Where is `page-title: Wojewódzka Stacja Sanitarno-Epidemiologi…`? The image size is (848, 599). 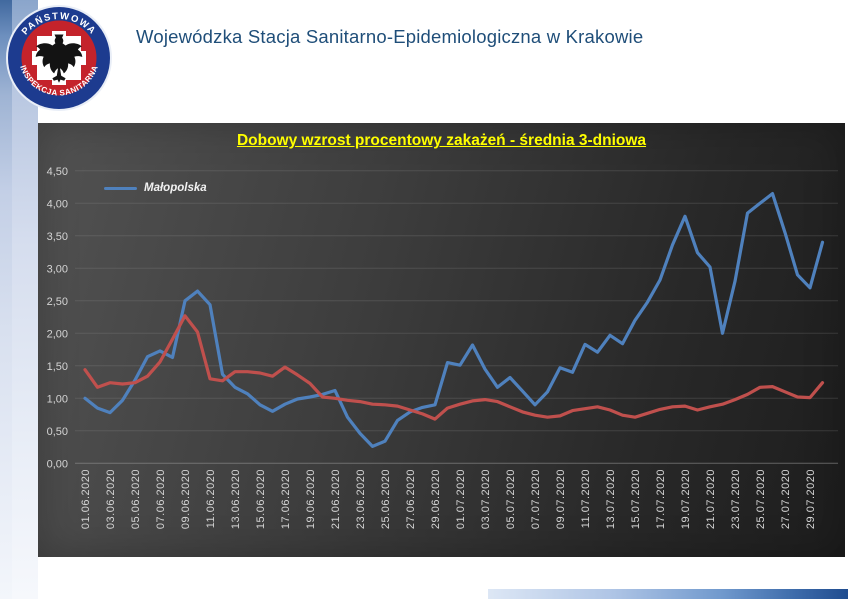
page-title: Wojewódzka Stacja Sanitarno-Epidemiologi… is located at coordinates (390, 36).